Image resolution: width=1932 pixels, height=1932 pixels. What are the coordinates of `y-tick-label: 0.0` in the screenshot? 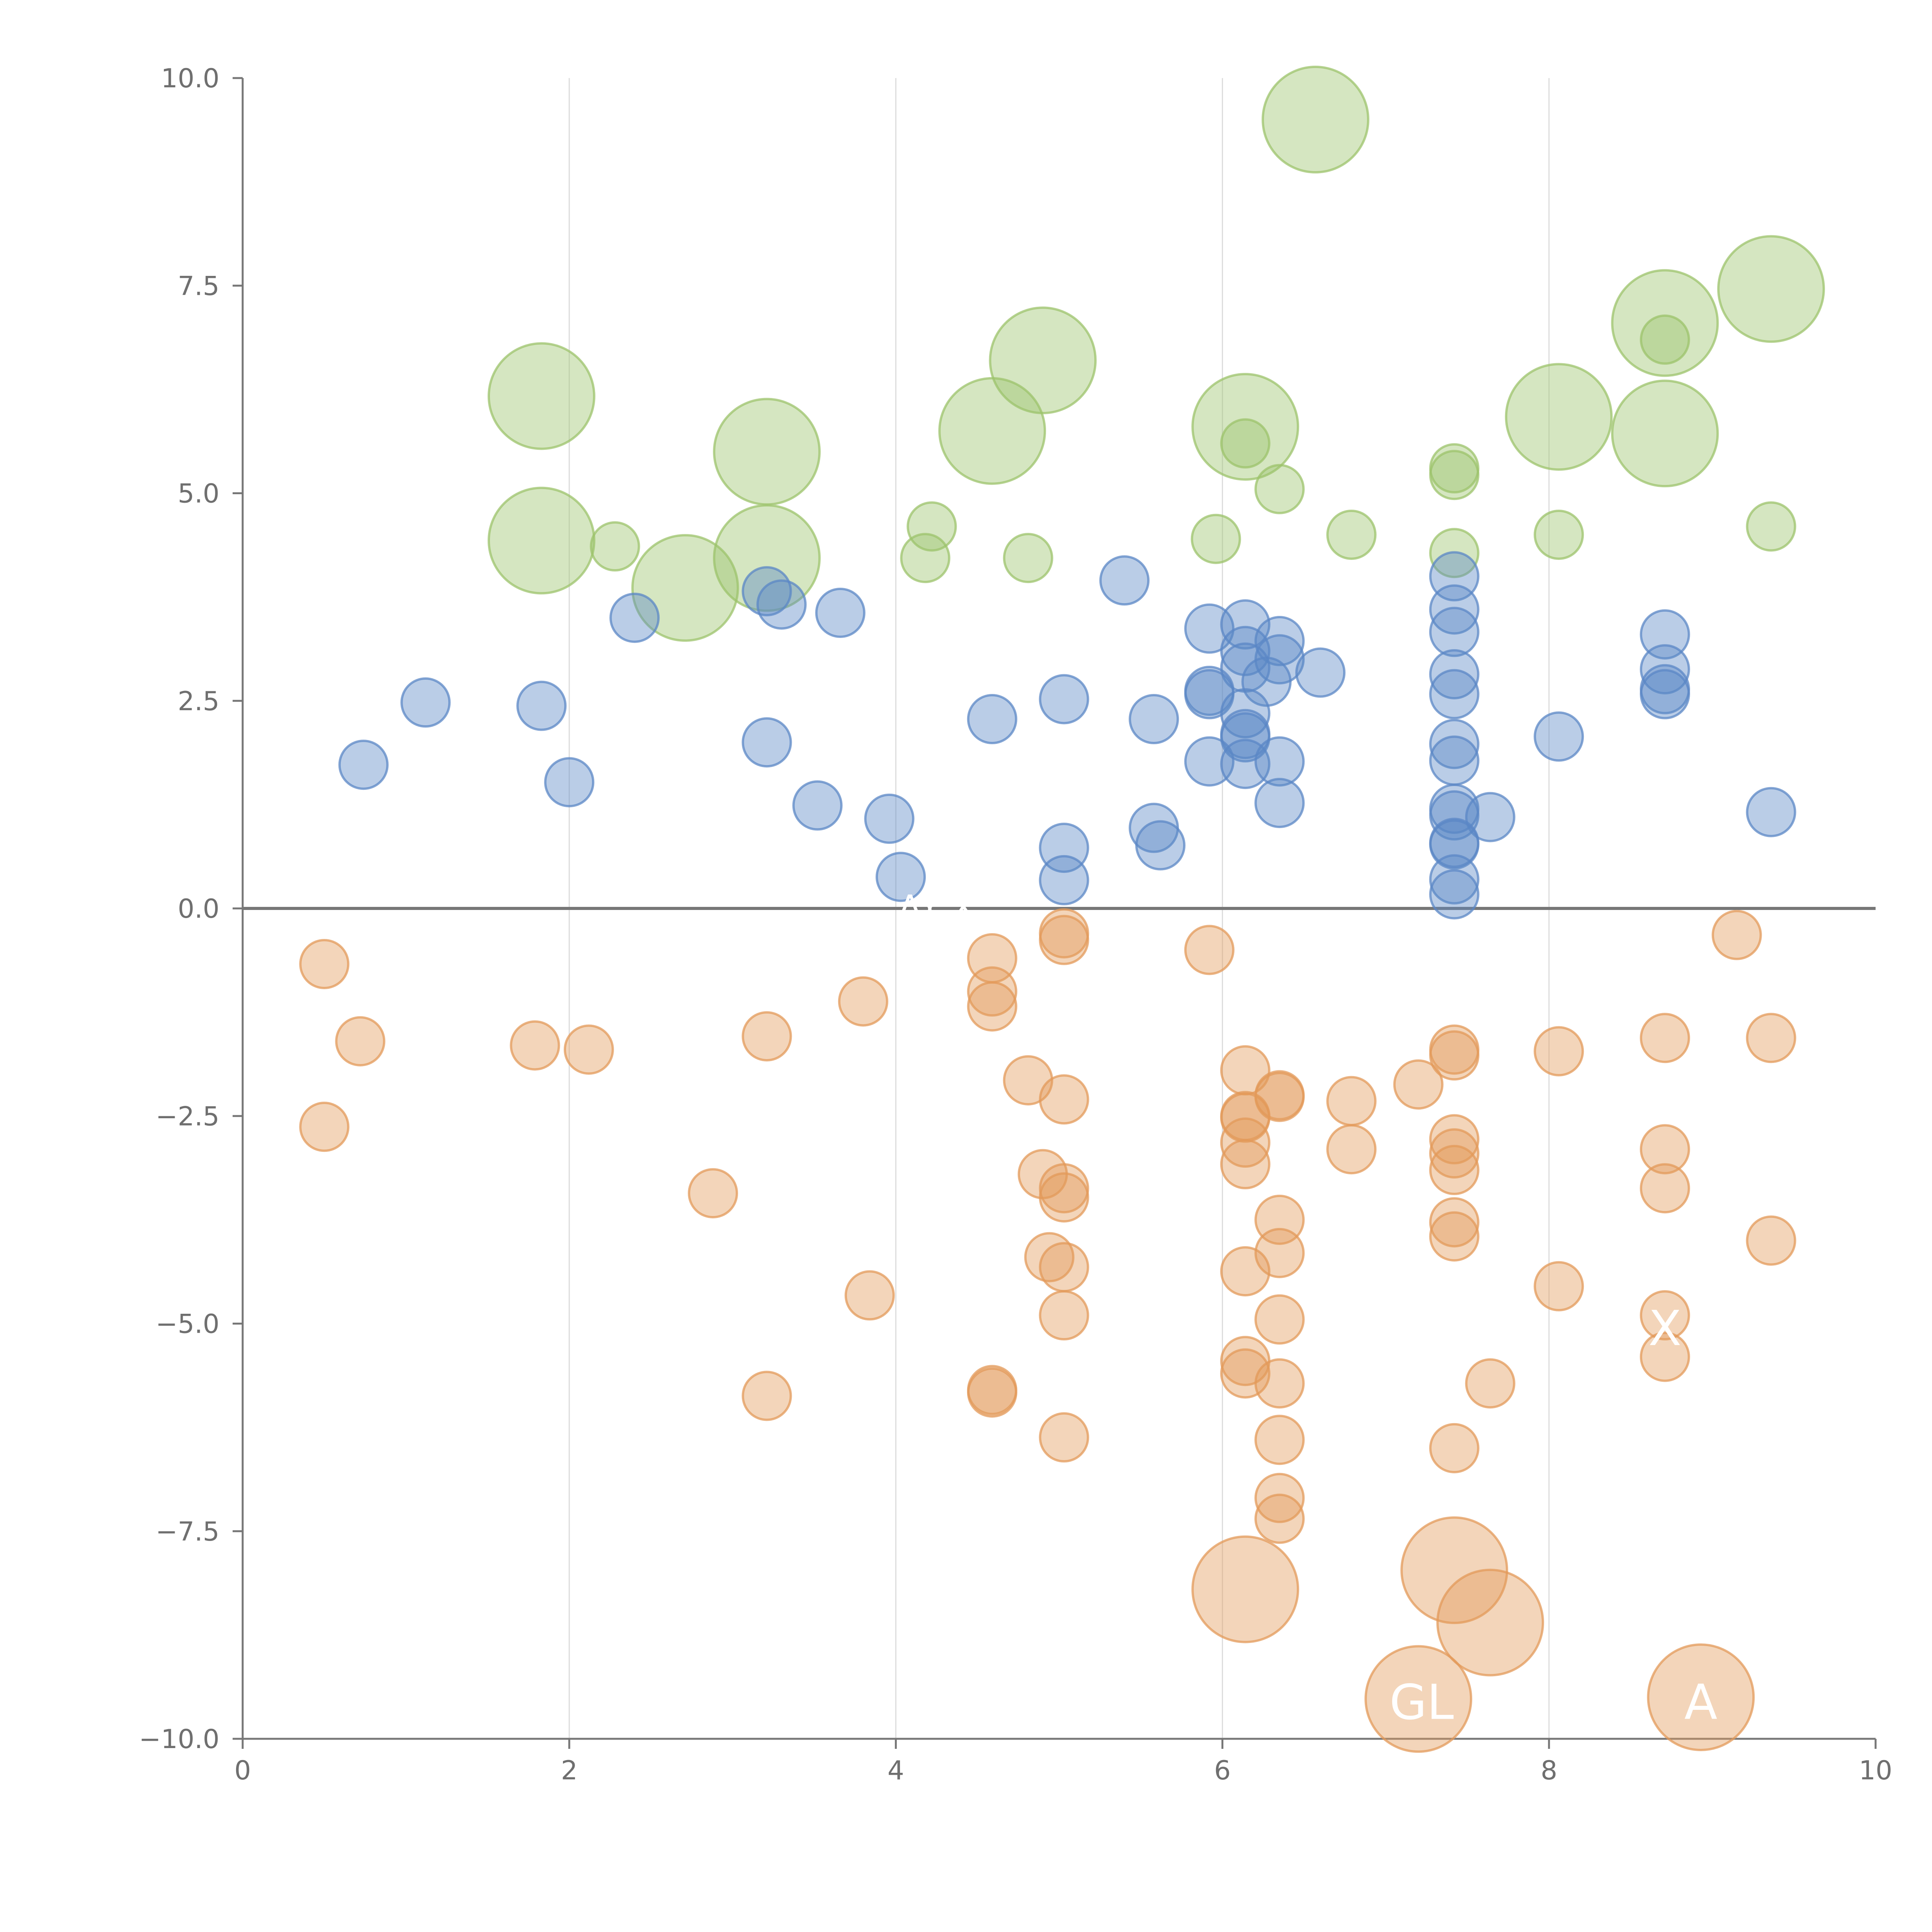 It's located at (198, 909).